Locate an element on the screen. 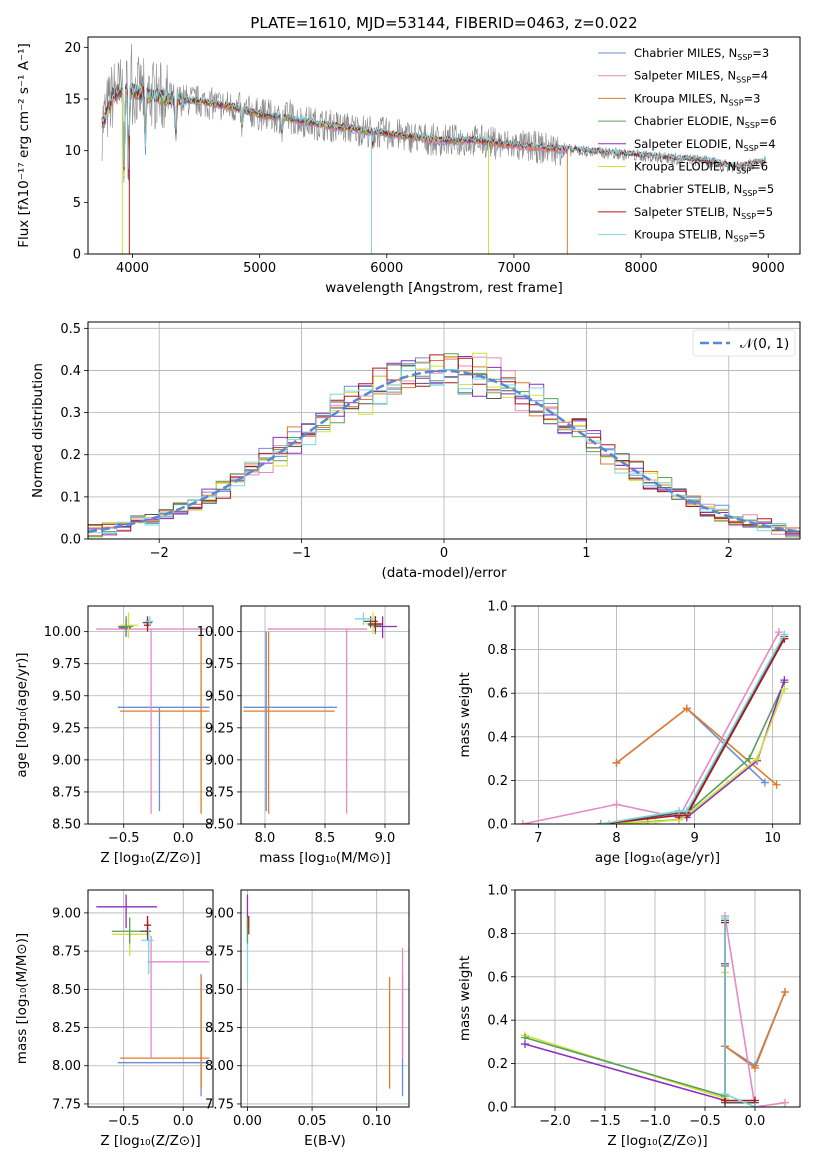 This screenshot has width=819, height=1170. x-tick-label: 0.05 is located at coordinates (312, 1121).